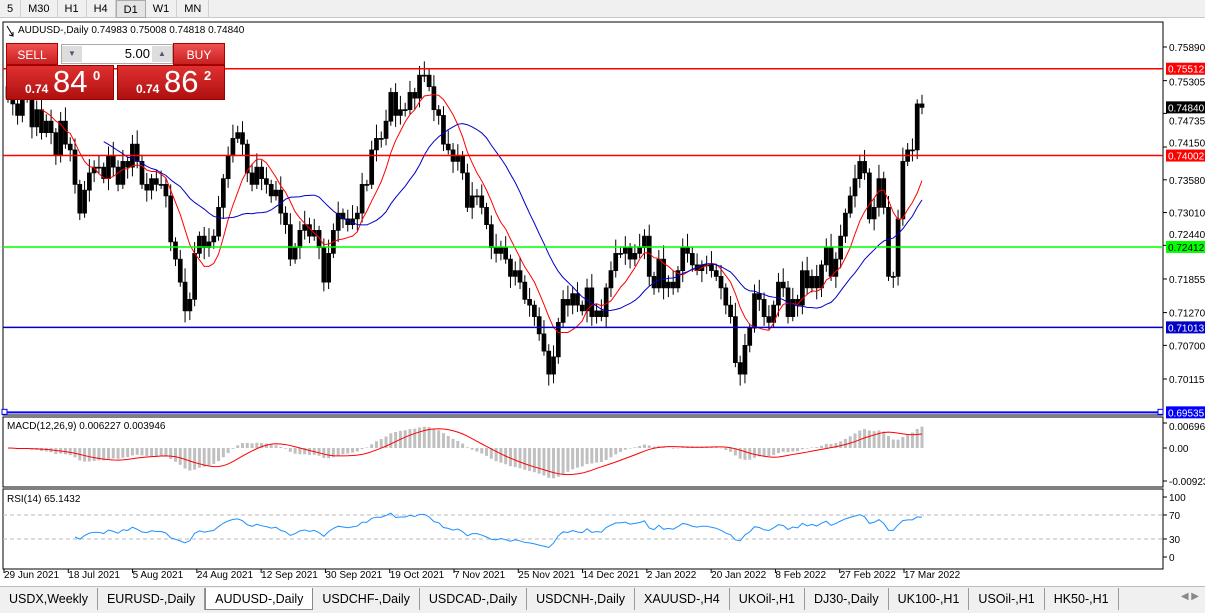 The image size is (1205, 613). What do you see at coordinates (1187, 83) in the screenshot?
I see `price-tick-label: 0.75305` at bounding box center [1187, 83].